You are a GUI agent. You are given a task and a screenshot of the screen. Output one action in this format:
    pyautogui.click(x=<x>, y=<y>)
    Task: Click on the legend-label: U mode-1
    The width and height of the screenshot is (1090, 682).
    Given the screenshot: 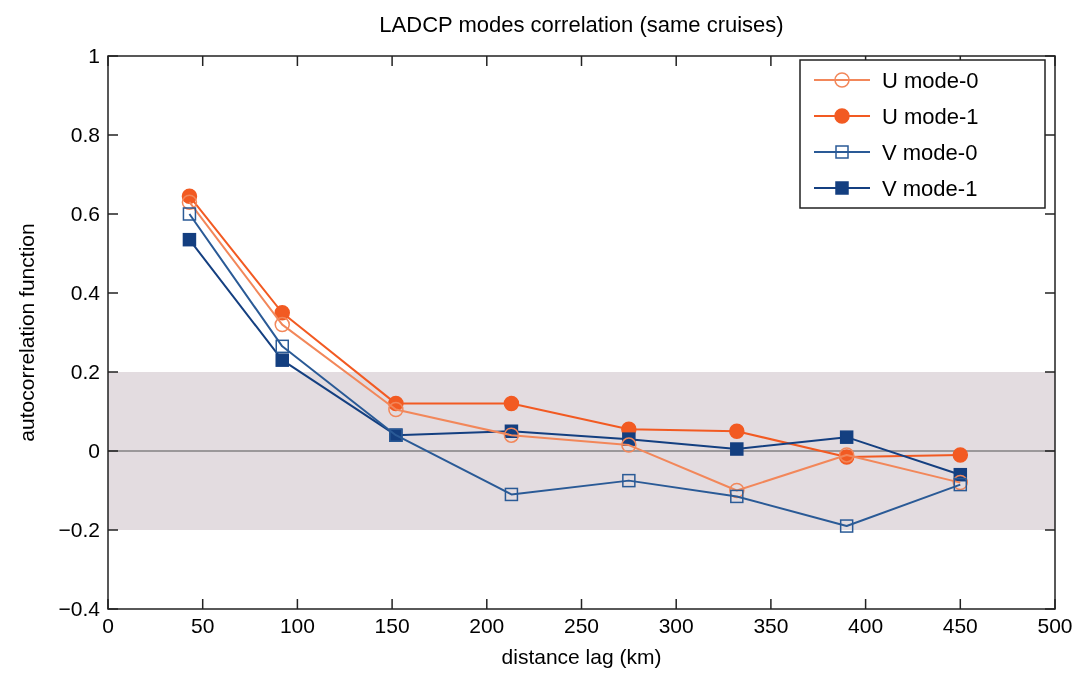 What is the action you would take?
    pyautogui.click(x=930, y=116)
    